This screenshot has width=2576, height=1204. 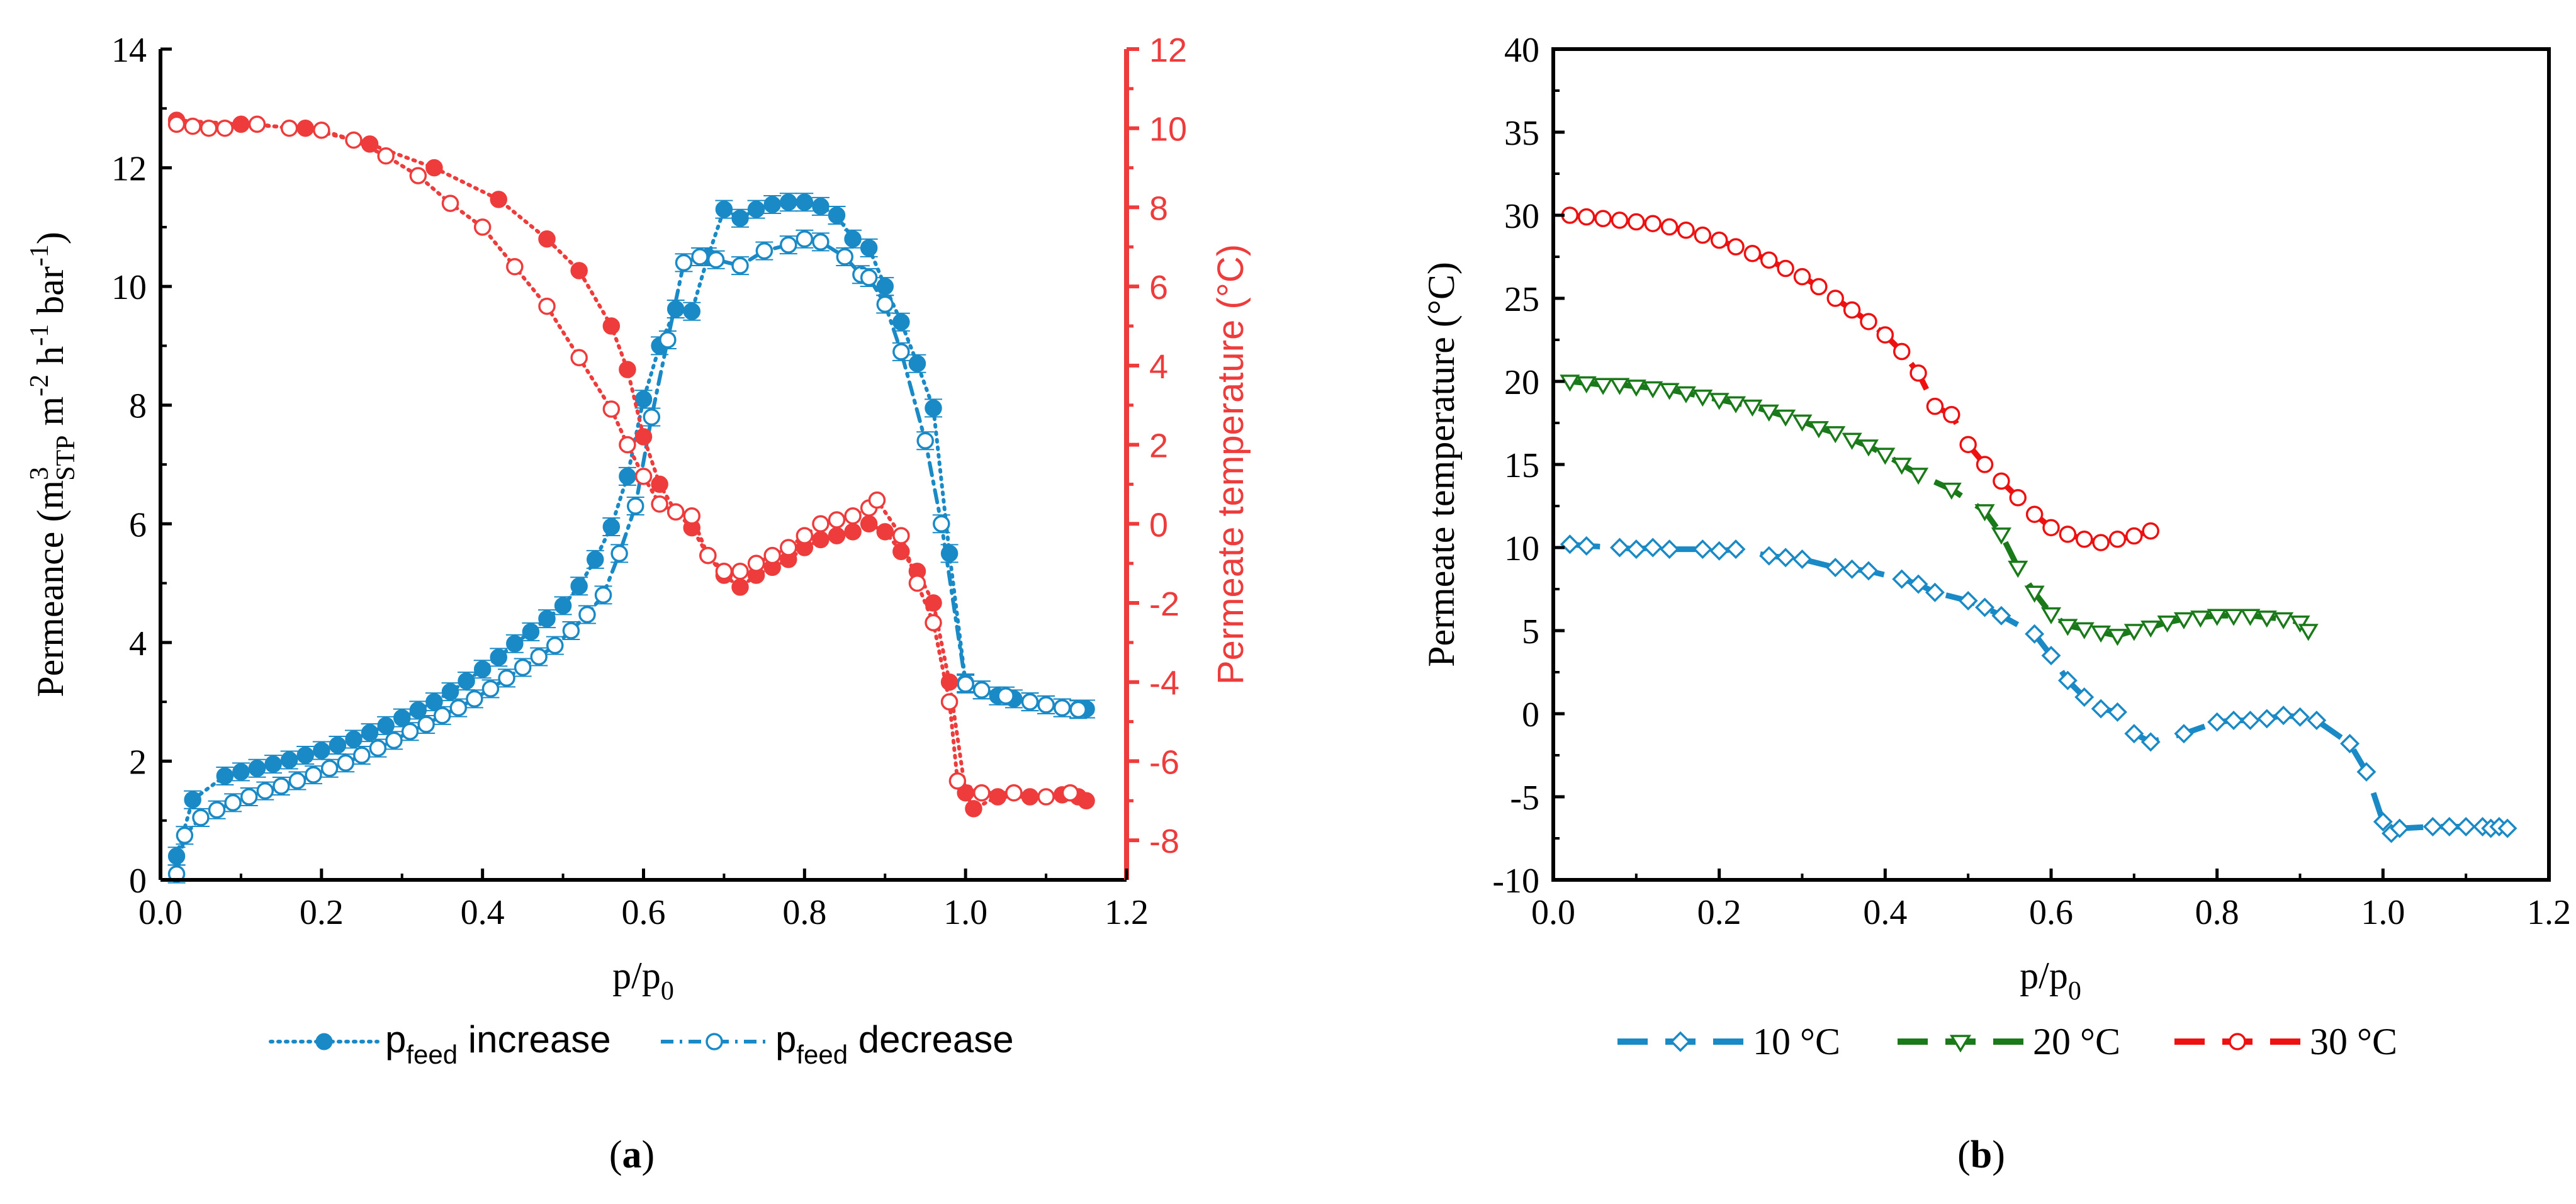 I want to click on panel-a-y-left-tick-label: 12, so click(x=129, y=169).